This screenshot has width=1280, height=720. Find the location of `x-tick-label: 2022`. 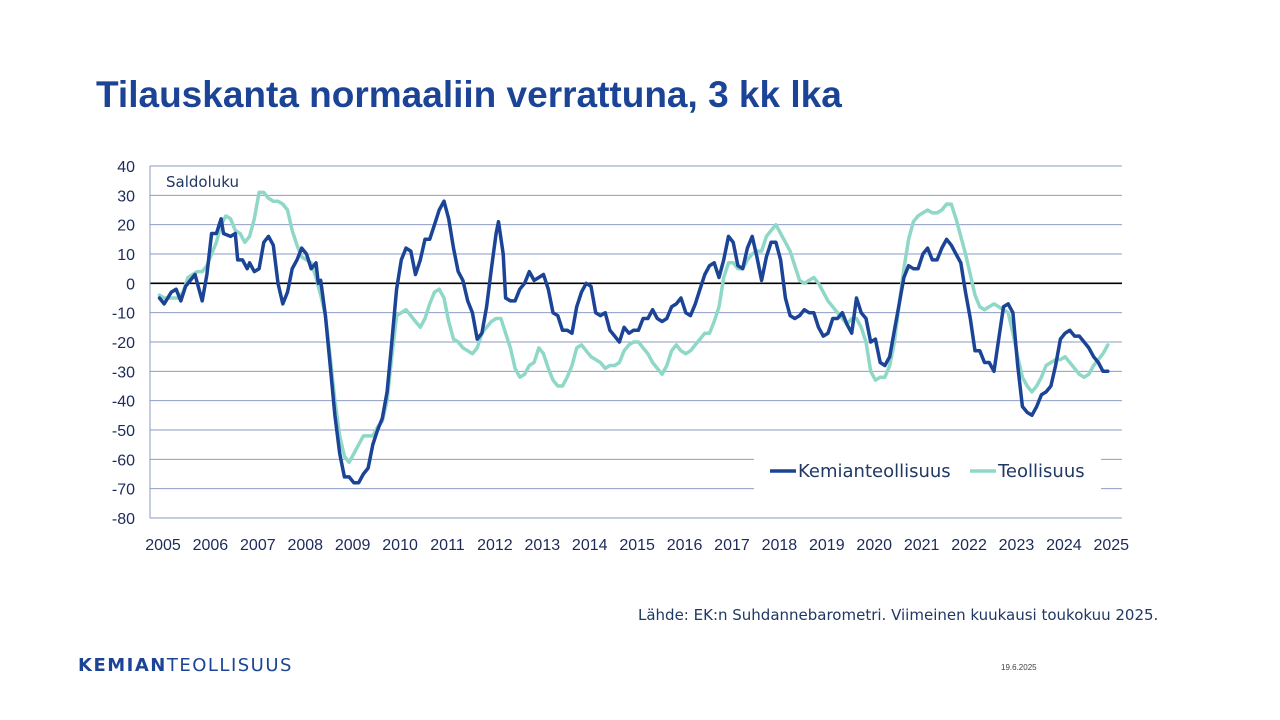

x-tick-label: 2022 is located at coordinates (969, 545).